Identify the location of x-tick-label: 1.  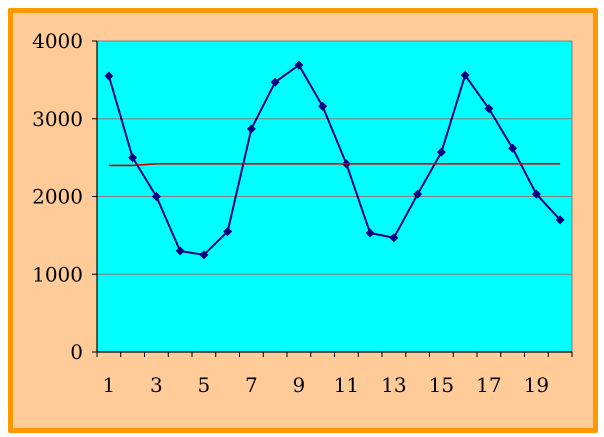
(109, 385).